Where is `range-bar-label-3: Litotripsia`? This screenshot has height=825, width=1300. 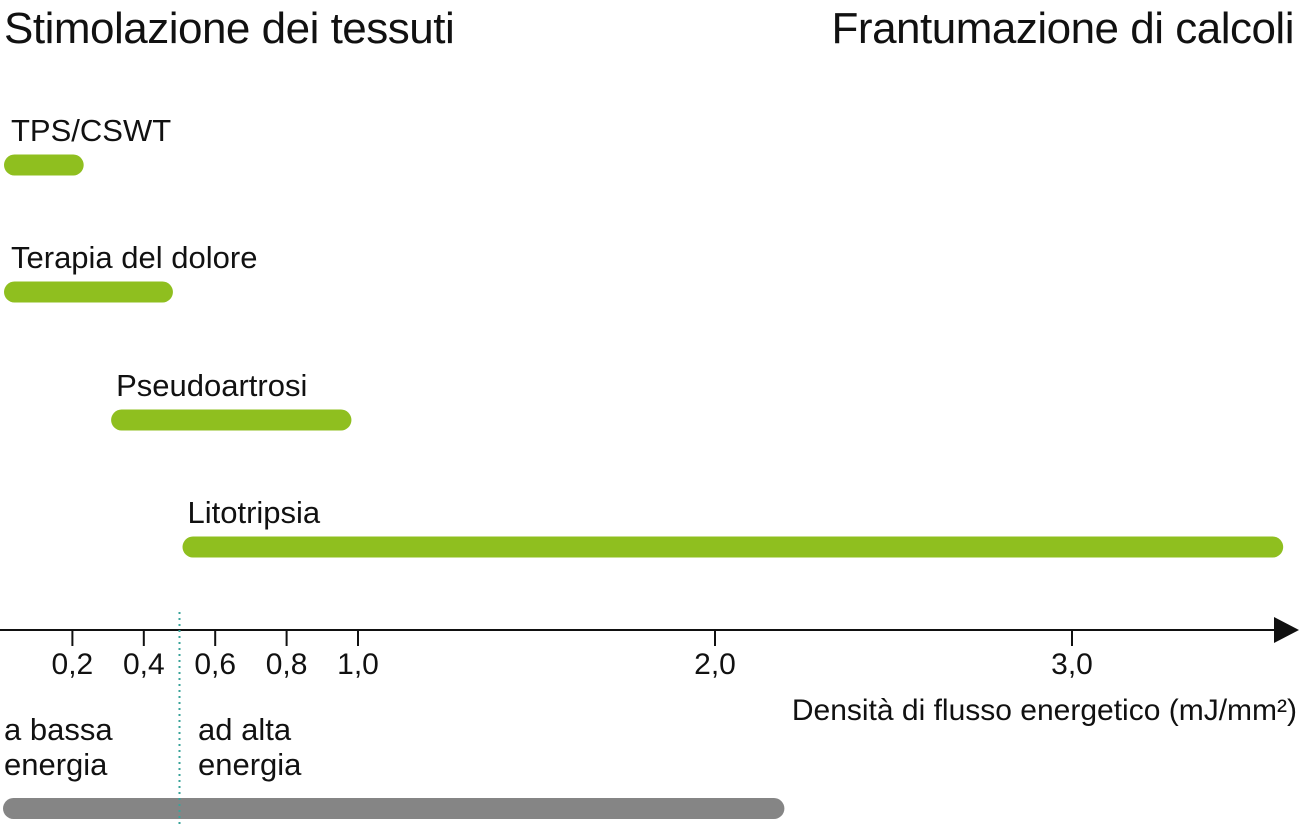 range-bar-label-3: Litotripsia is located at coordinates (254, 512).